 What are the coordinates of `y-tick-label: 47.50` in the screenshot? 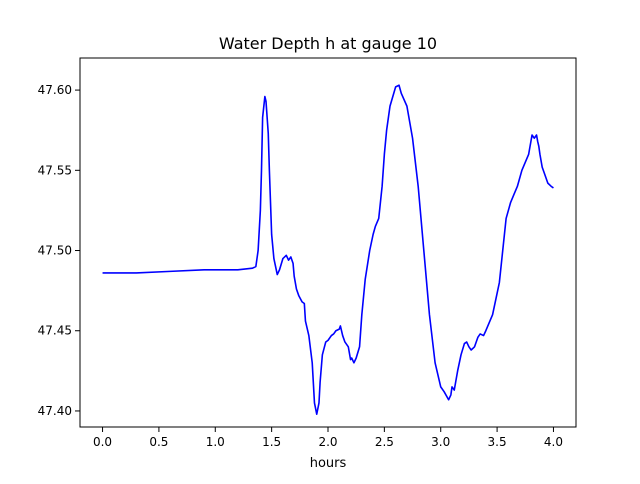 It's located at (55, 251).